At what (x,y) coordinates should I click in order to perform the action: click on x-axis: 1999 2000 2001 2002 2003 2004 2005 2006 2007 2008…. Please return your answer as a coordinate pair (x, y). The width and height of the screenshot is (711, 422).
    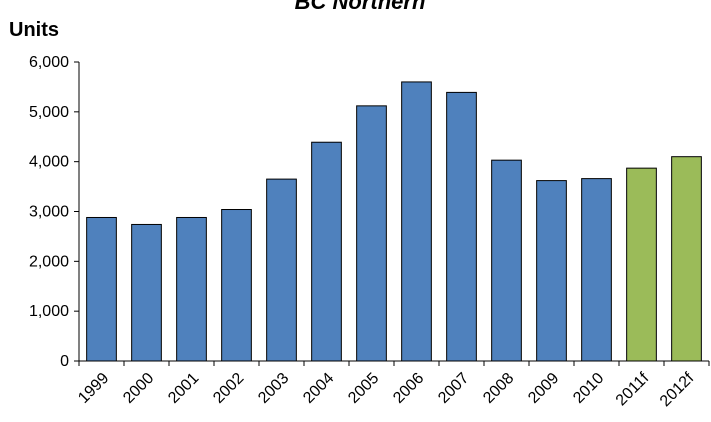
    Looking at the image, I should click on (392, 385).